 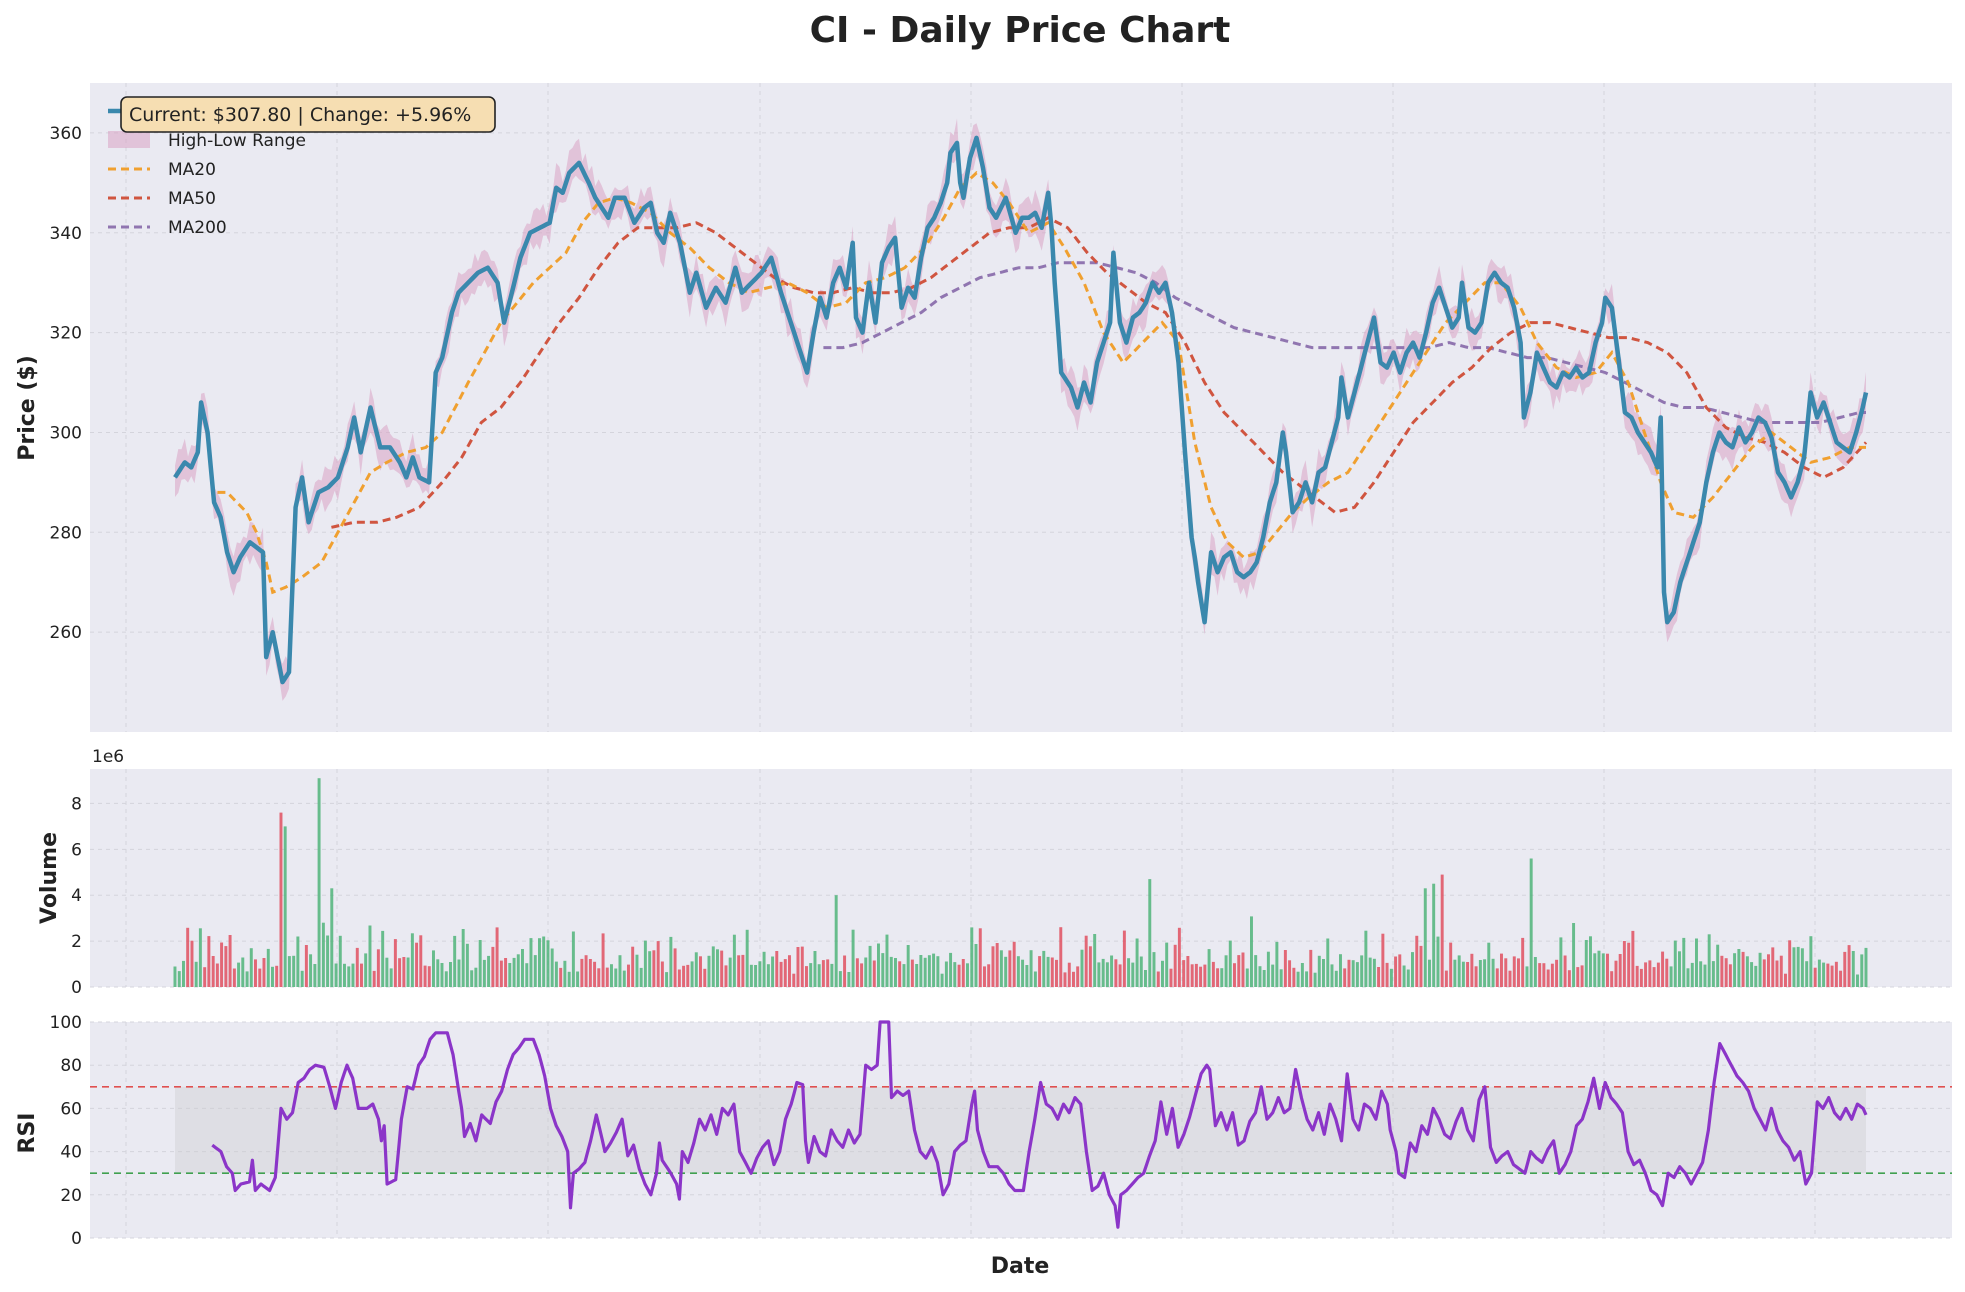 What do you see at coordinates (66, 383) in the screenshot?
I see `price-y-ticks: 260 280 300 320 340 360` at bounding box center [66, 383].